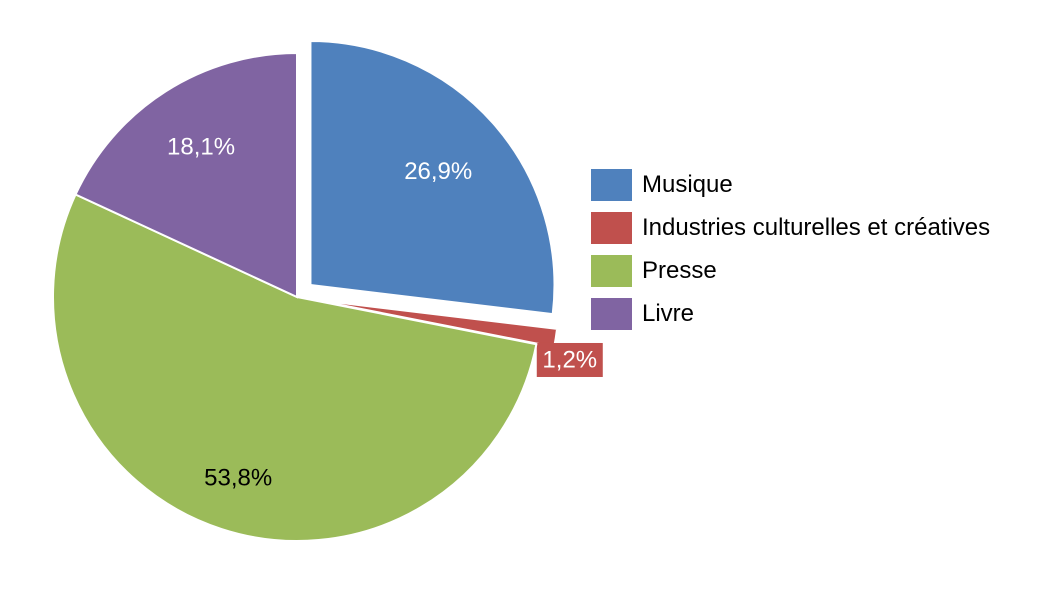 This screenshot has width=1049, height=590. I want to click on legend-swatch-industries, so click(611, 227).